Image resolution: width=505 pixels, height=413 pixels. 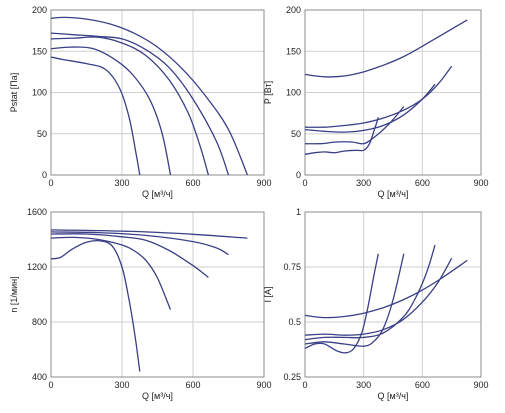 I want to click on y-axis-label: Pstat [Па], so click(x=14, y=93).